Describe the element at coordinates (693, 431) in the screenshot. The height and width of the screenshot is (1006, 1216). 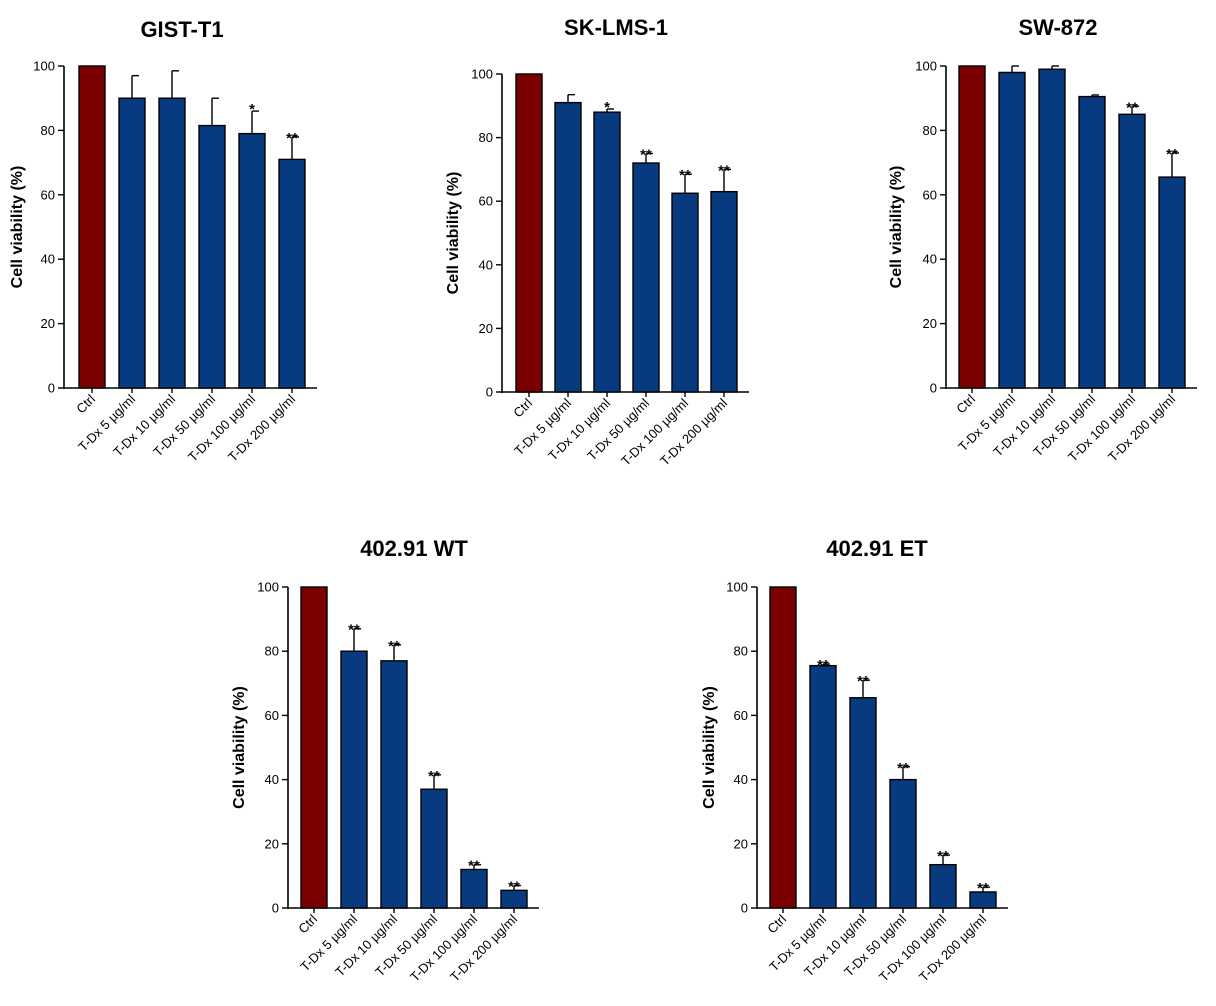
I see `category-label: T-Dx 200 µg/ml` at that location.